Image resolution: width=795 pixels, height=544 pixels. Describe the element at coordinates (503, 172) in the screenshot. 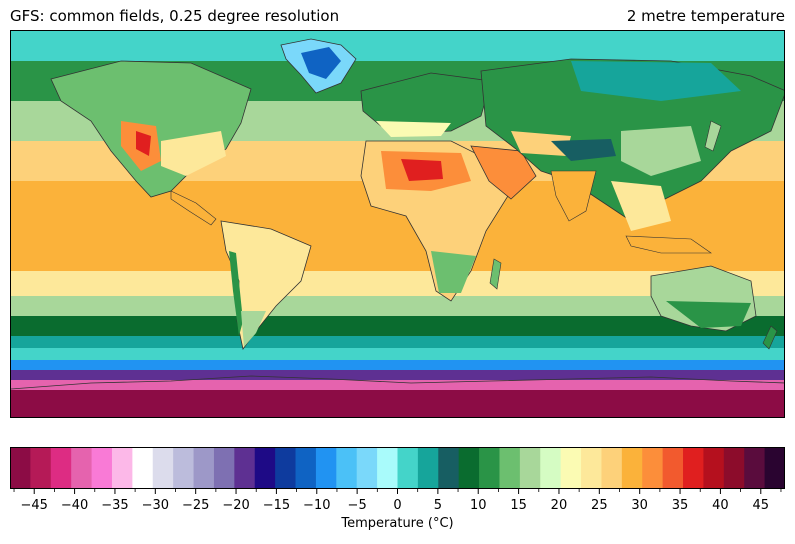

I see `arabia` at that location.